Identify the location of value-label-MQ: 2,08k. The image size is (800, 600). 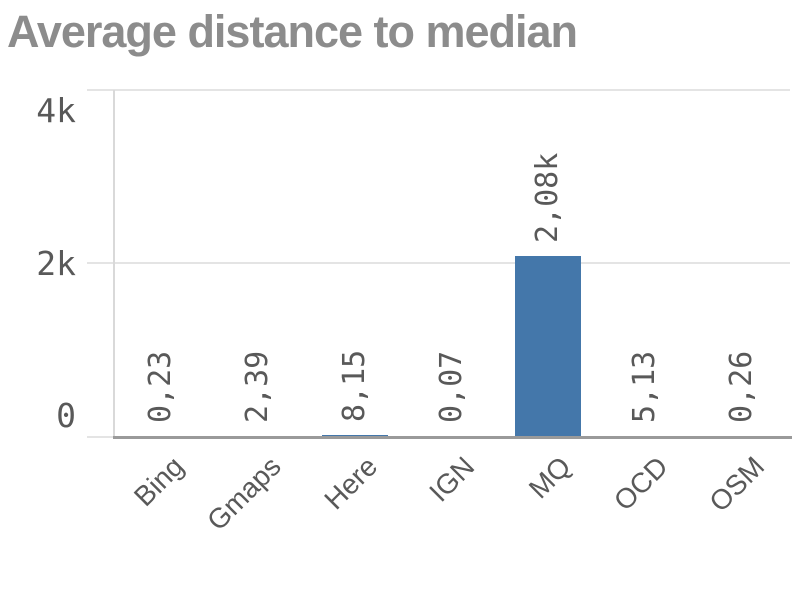
(548, 198).